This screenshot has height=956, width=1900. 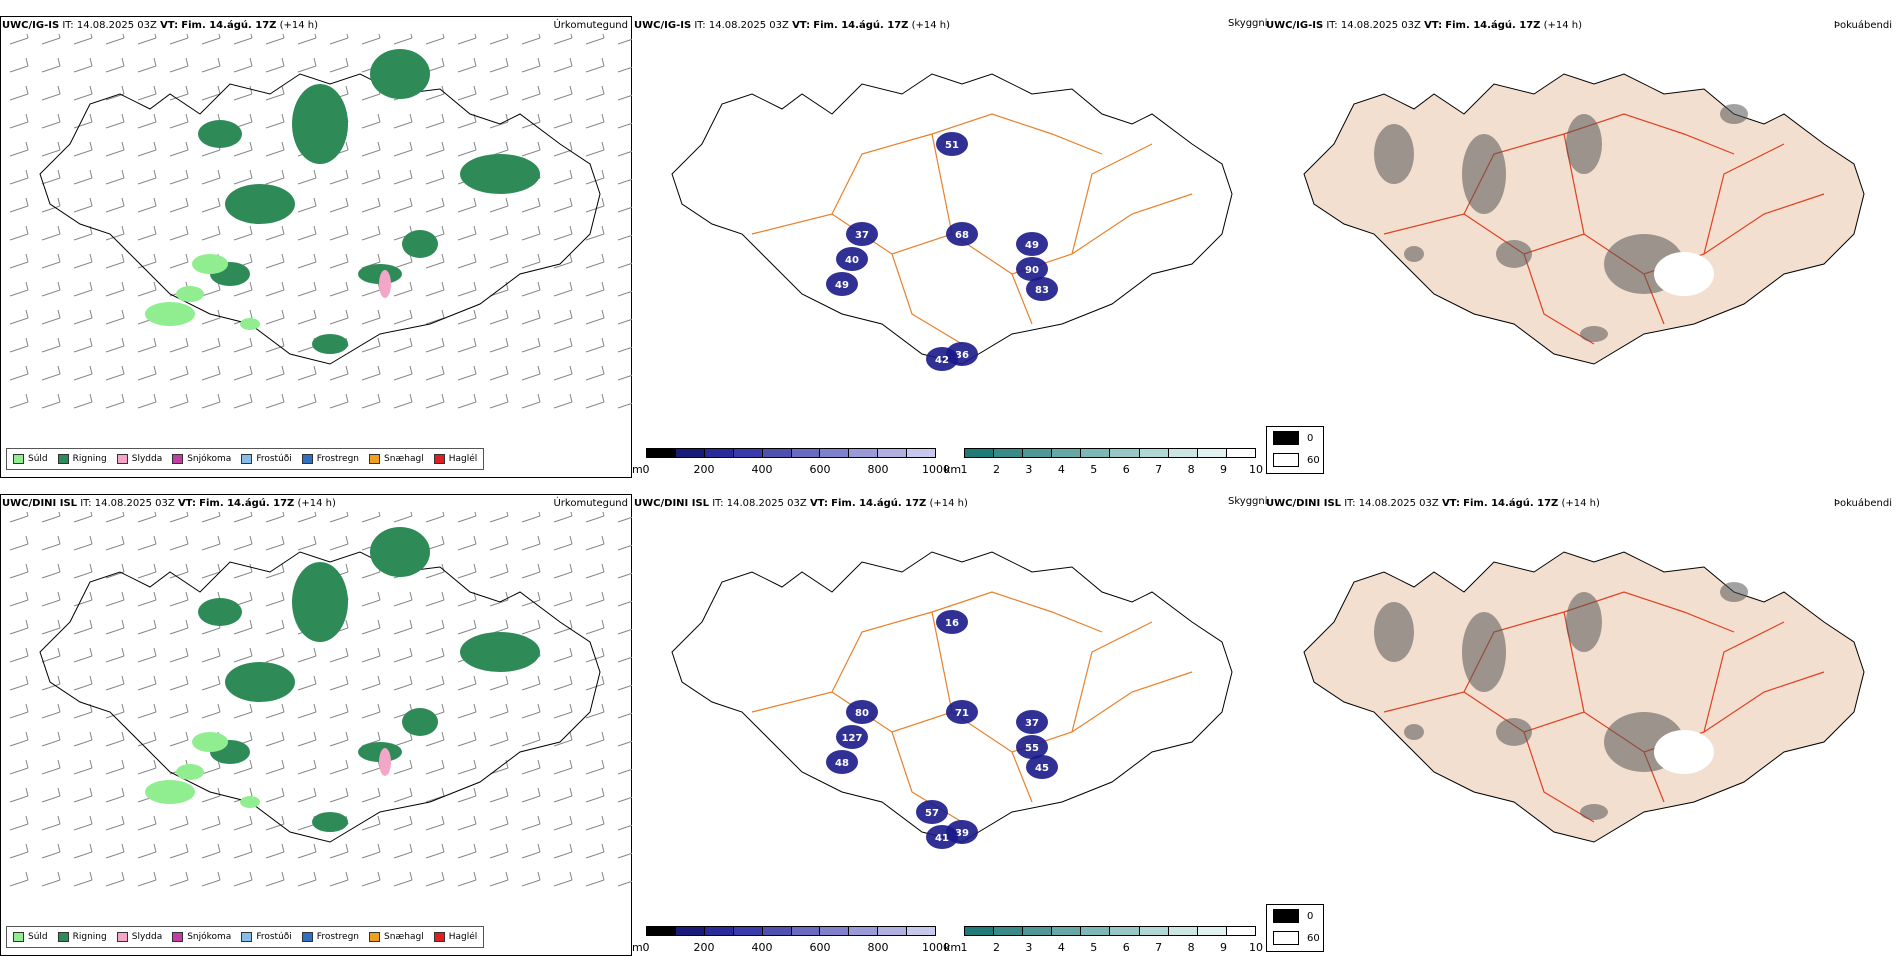 What do you see at coordinates (1248, 501) in the screenshot?
I see `panel-title: Skyggni` at bounding box center [1248, 501].